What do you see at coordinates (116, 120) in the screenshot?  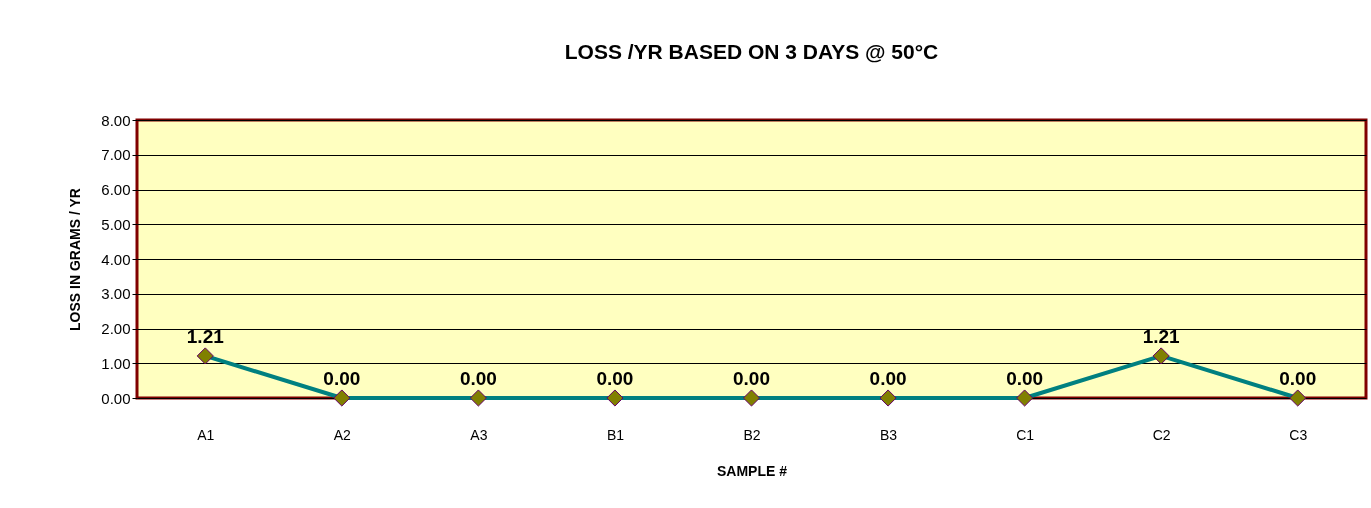 I see `y-tick-label: 8.00` at bounding box center [116, 120].